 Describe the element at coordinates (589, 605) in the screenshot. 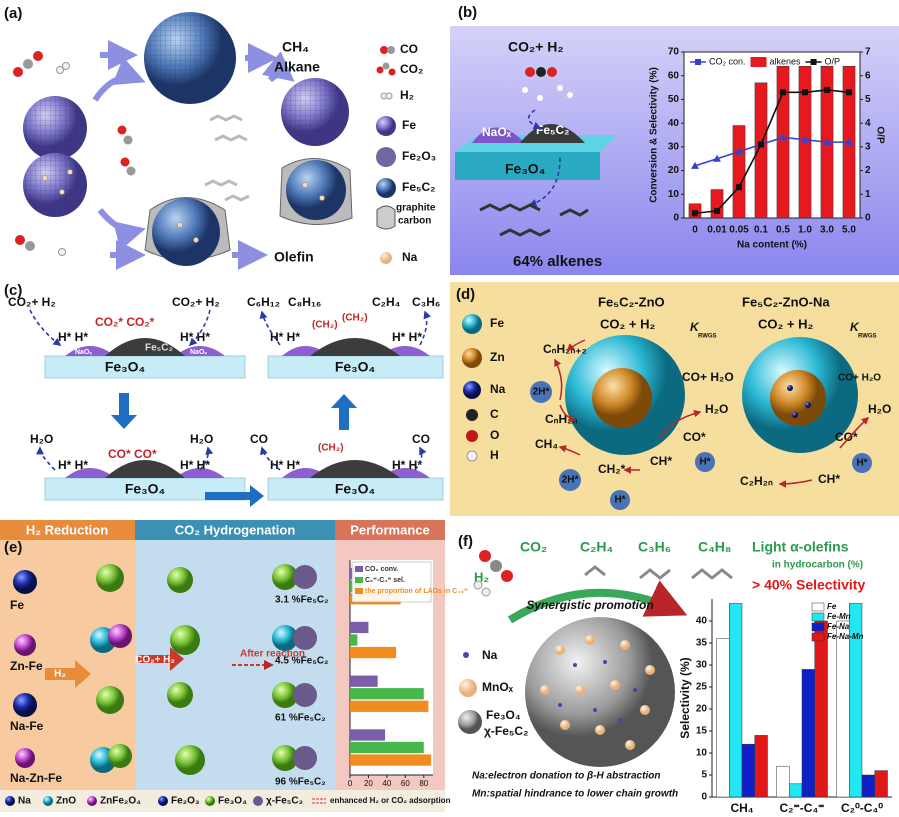

I see `promotion: Synergistic promotion` at that location.